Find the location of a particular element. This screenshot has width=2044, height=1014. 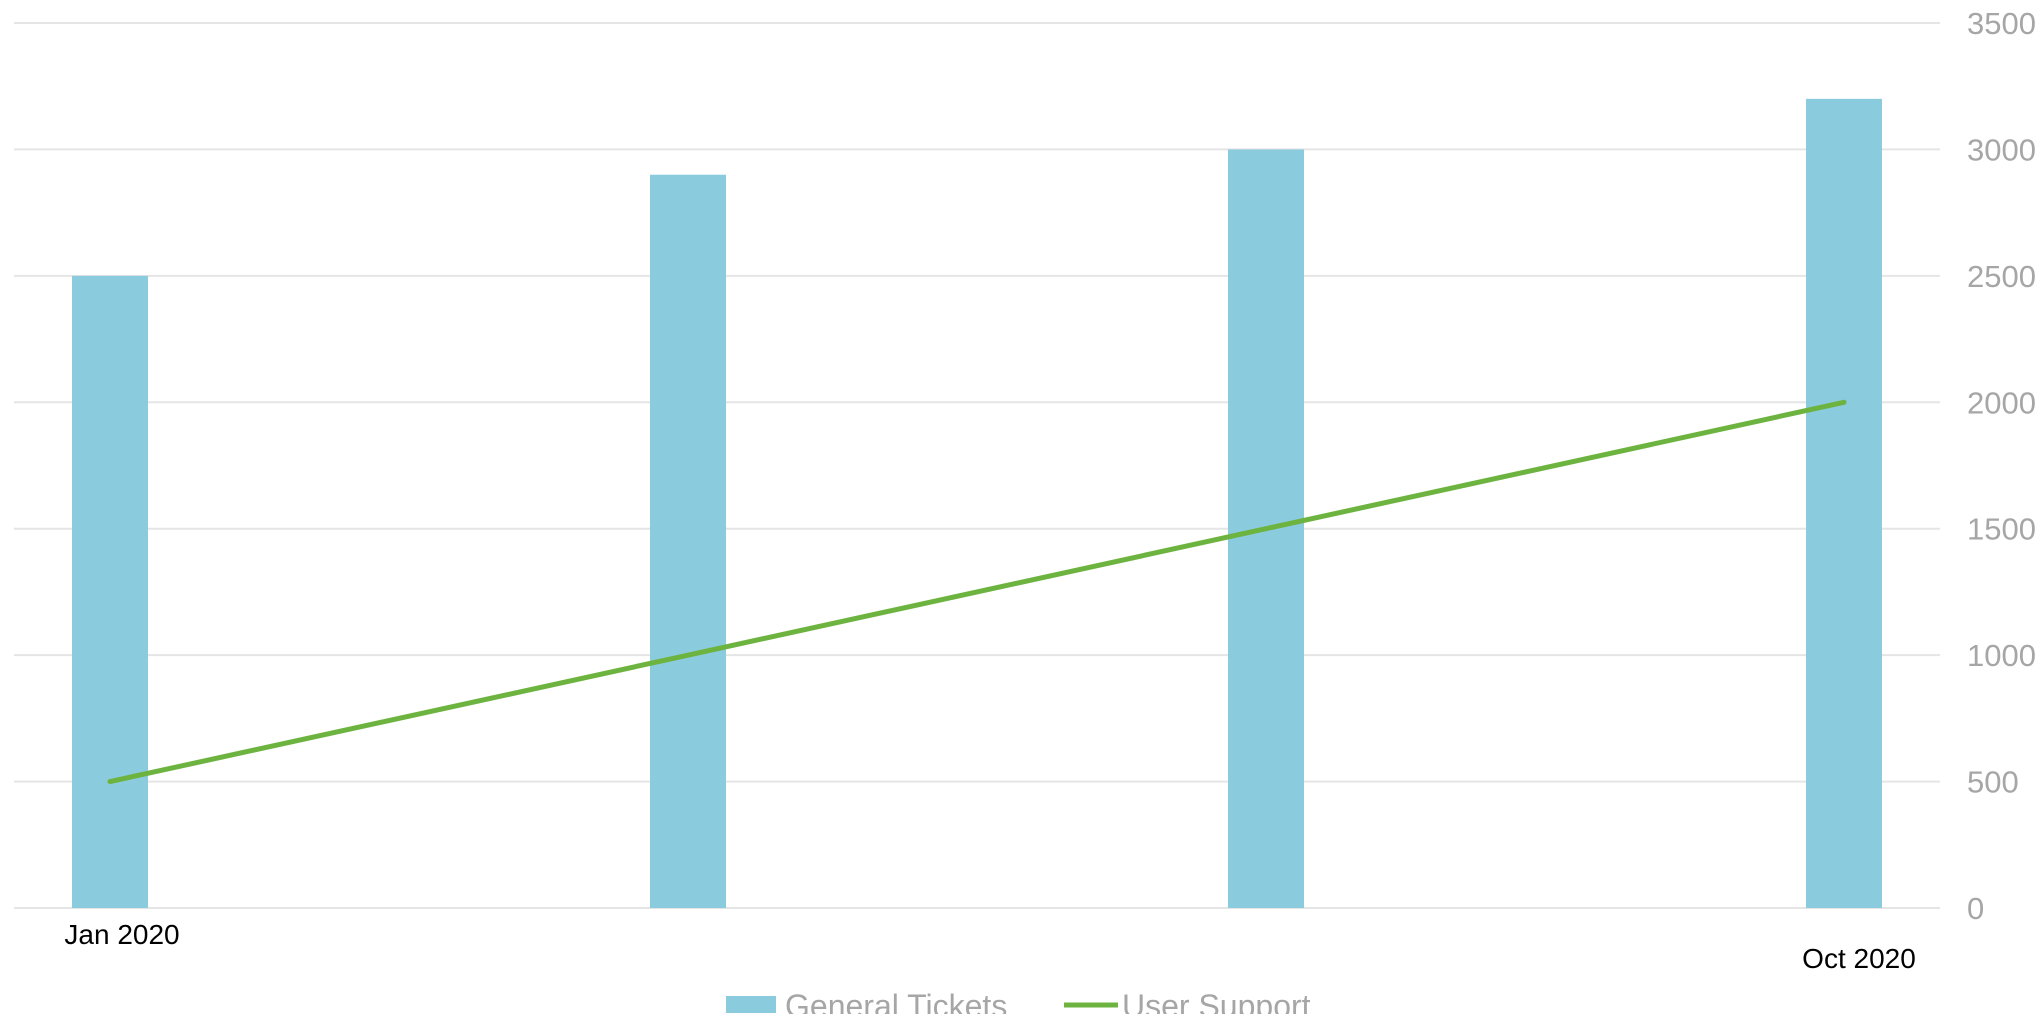

x-tick-label: Oct 2020 is located at coordinates (1859, 958).